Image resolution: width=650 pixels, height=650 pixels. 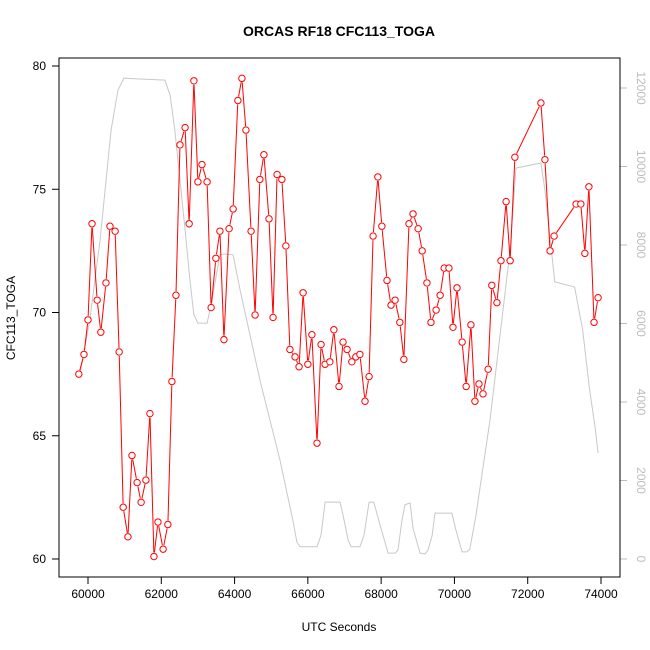 I want to click on x-tick-label: 74000, so click(x=601, y=594).